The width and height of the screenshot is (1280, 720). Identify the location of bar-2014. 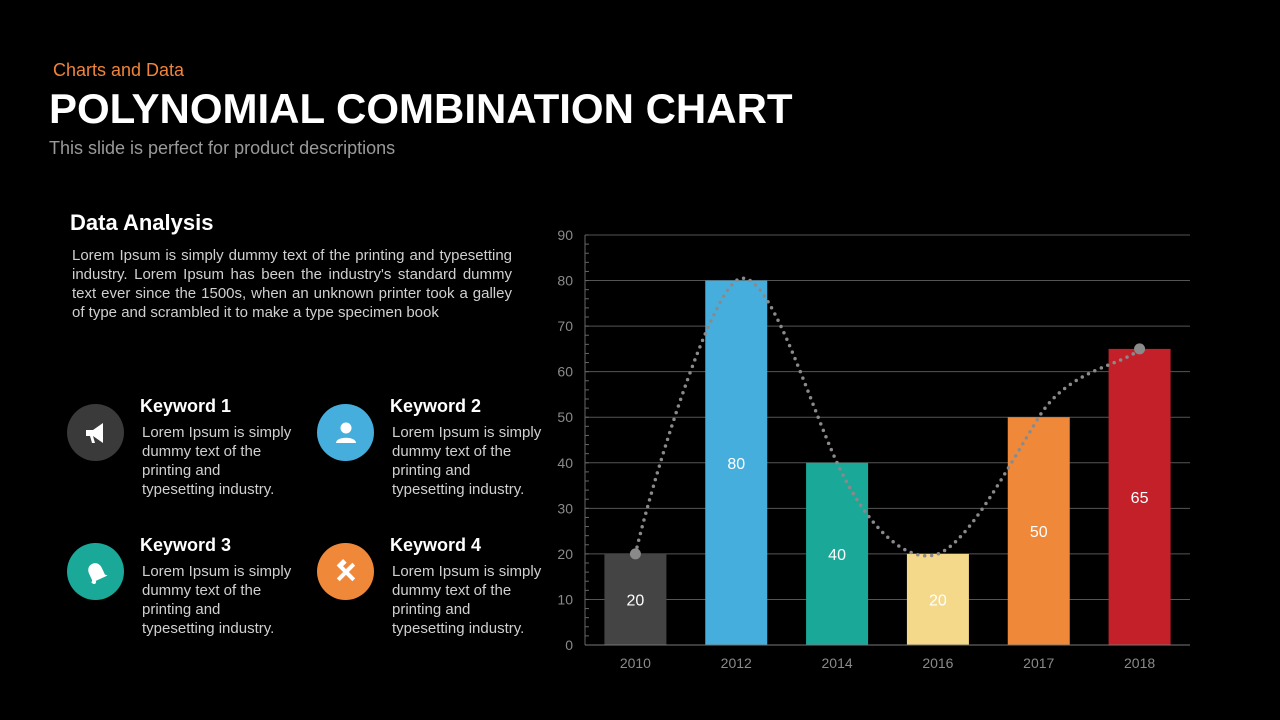
(837, 553).